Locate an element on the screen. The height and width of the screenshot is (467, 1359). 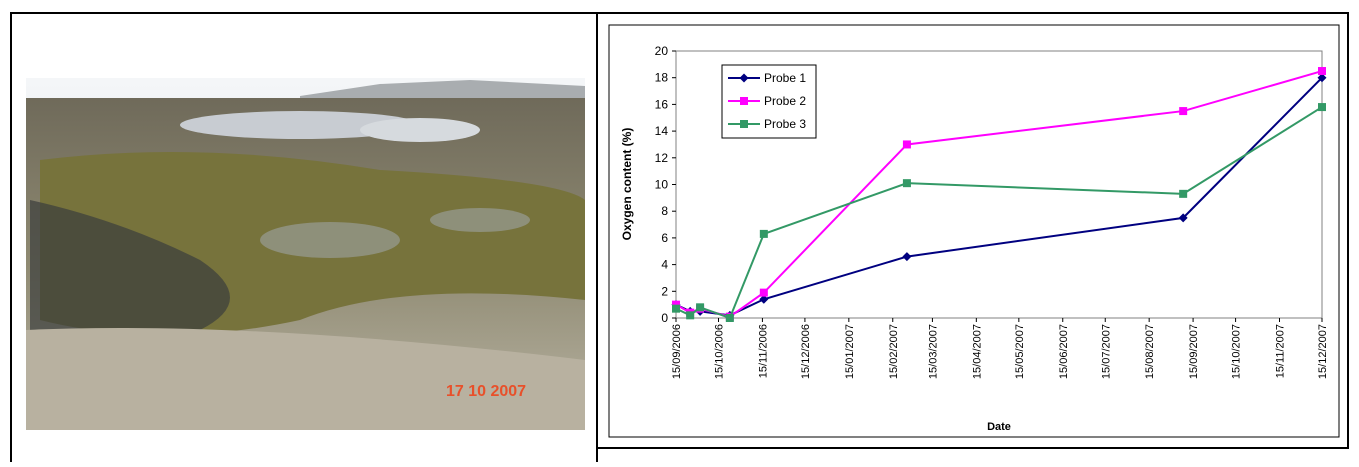
y-axis-label: Oxygen content (%) is located at coordinates (627, 184).